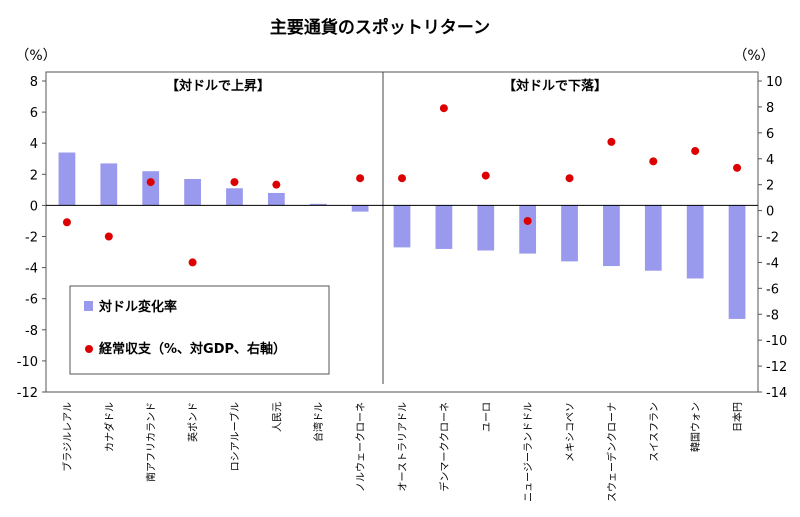 Image resolution: width=800 pixels, height=517 pixels. What do you see at coordinates (277, 417) in the screenshot?
I see `category-label: 人民元` at bounding box center [277, 417].